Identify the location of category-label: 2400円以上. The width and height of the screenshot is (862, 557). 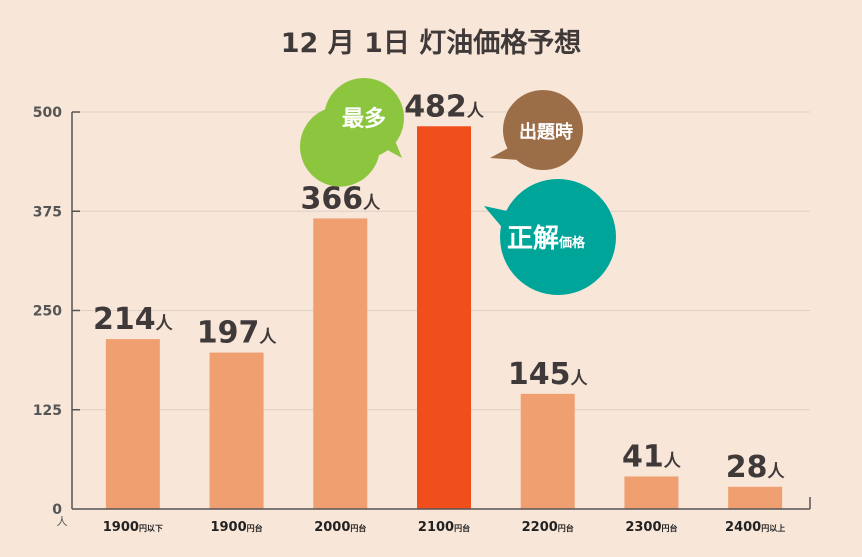
(755, 527).